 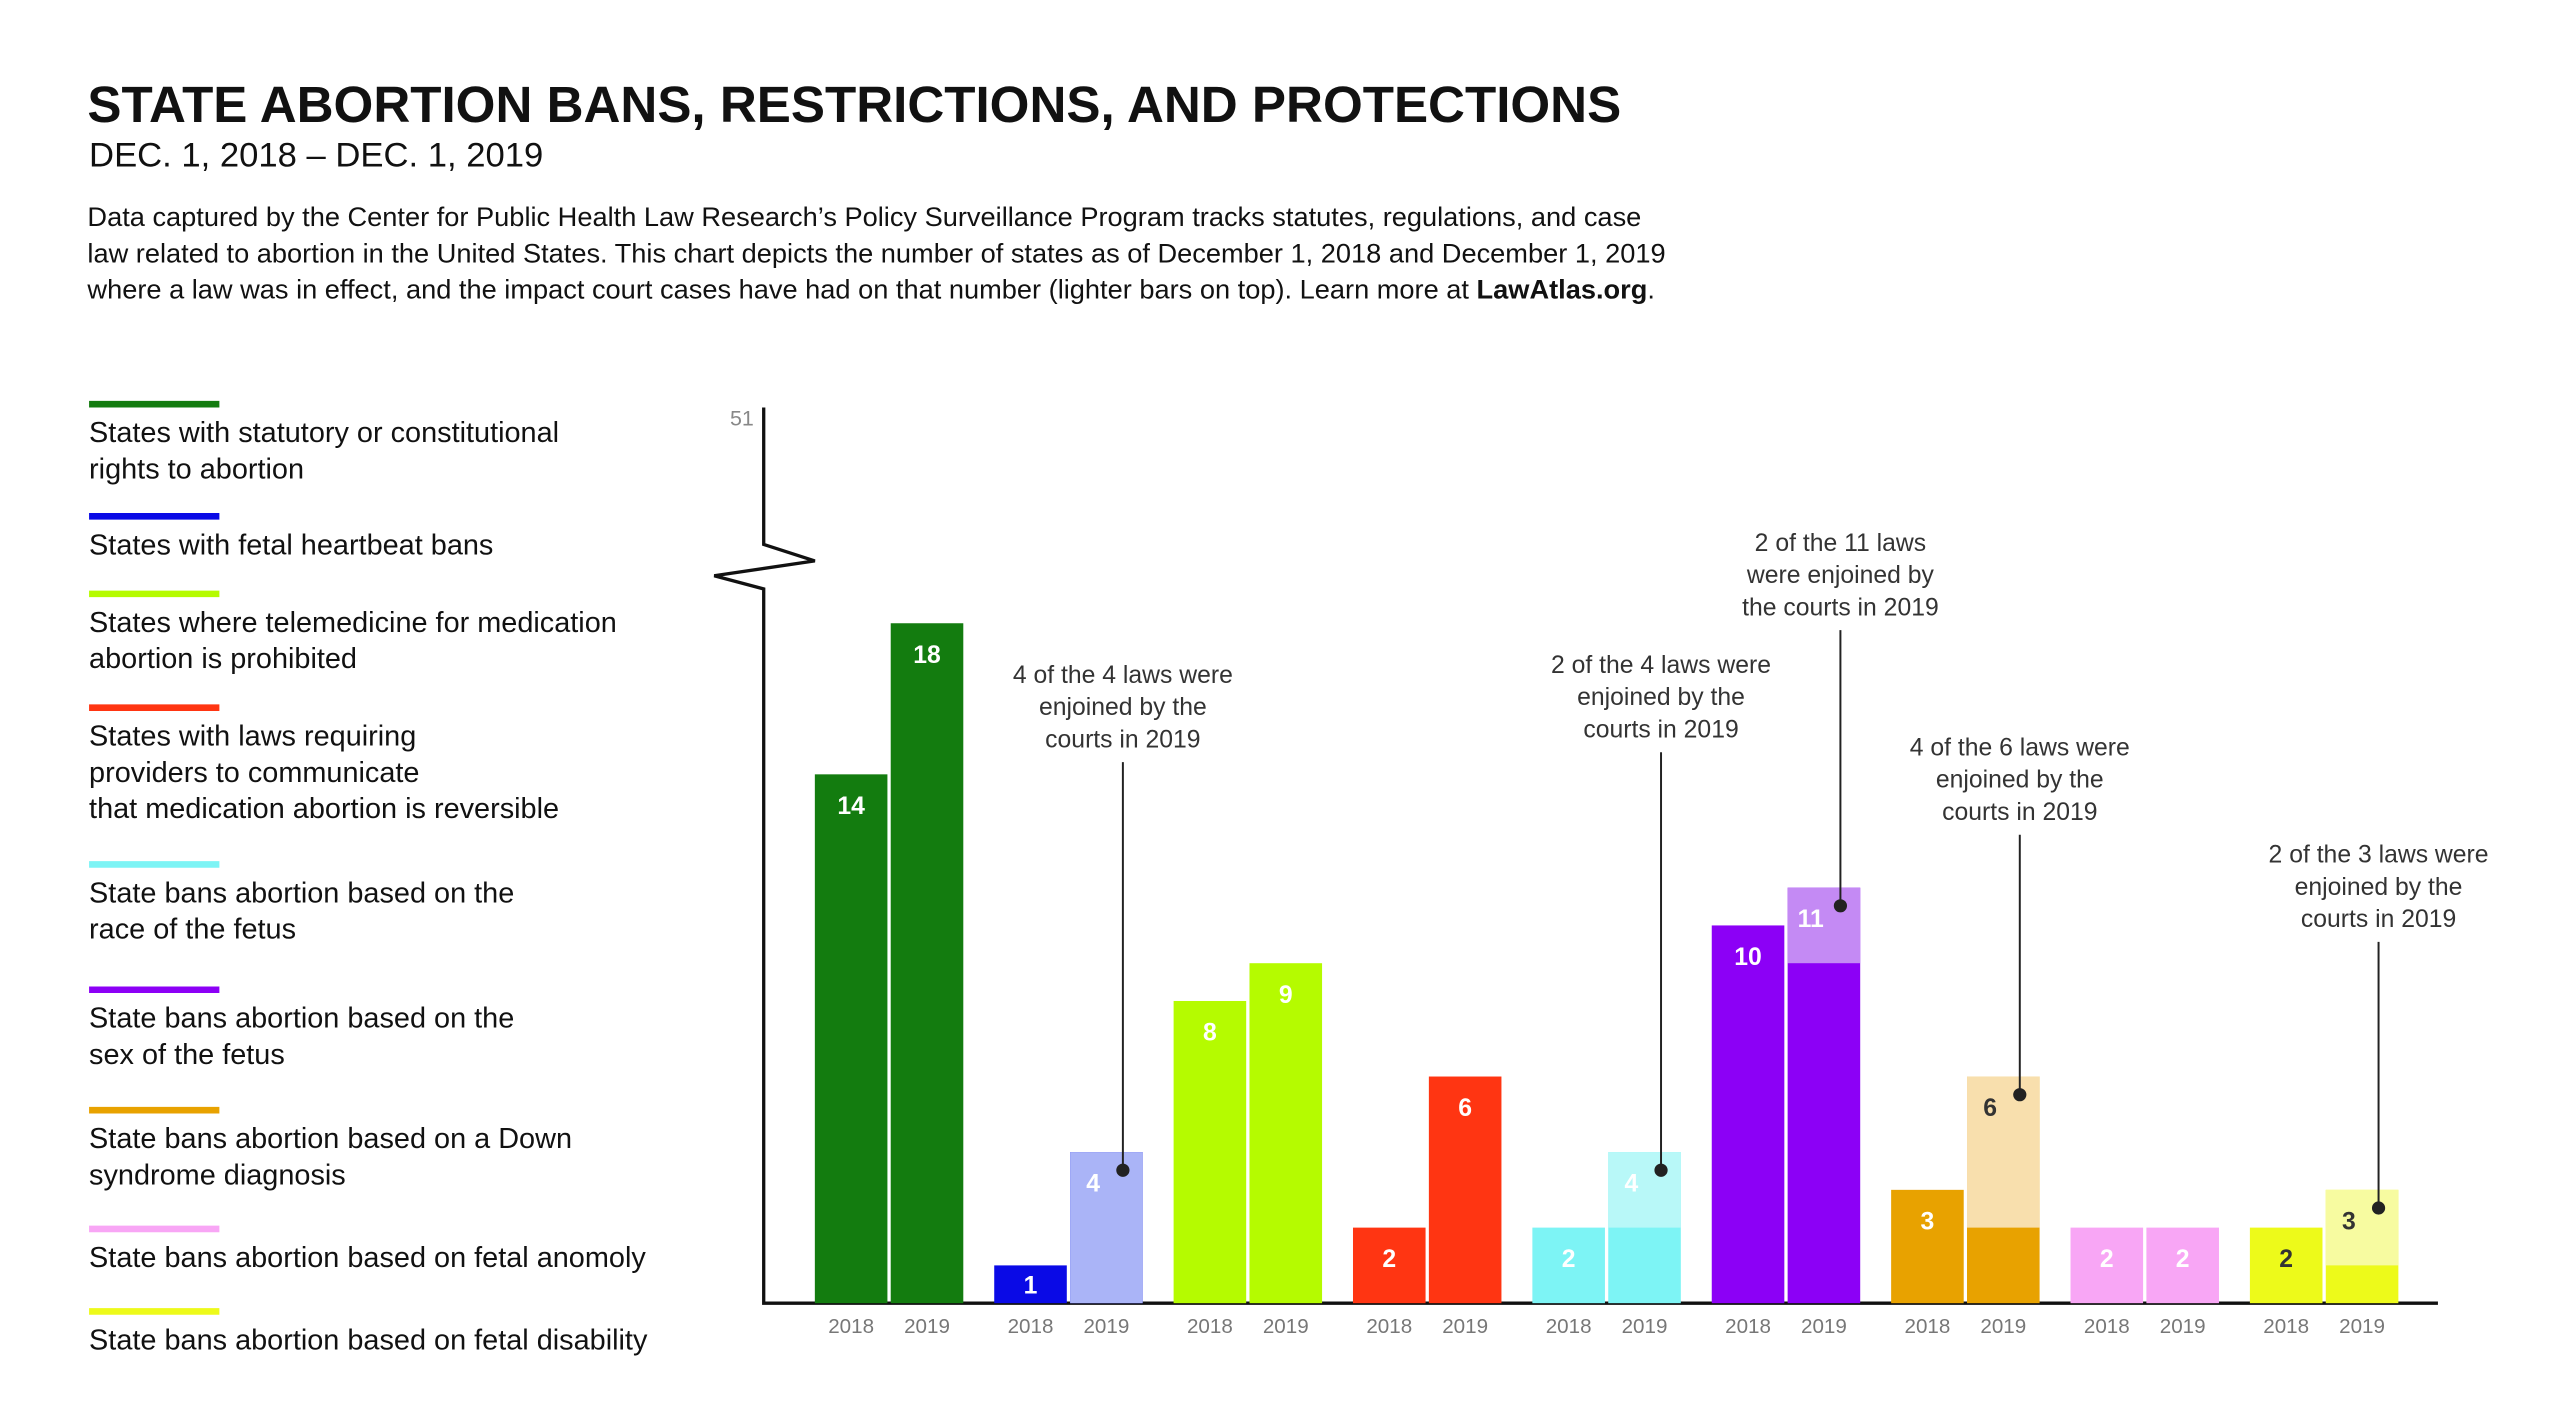 I want to click on annotation: the courts in 2019, so click(x=1840, y=607).